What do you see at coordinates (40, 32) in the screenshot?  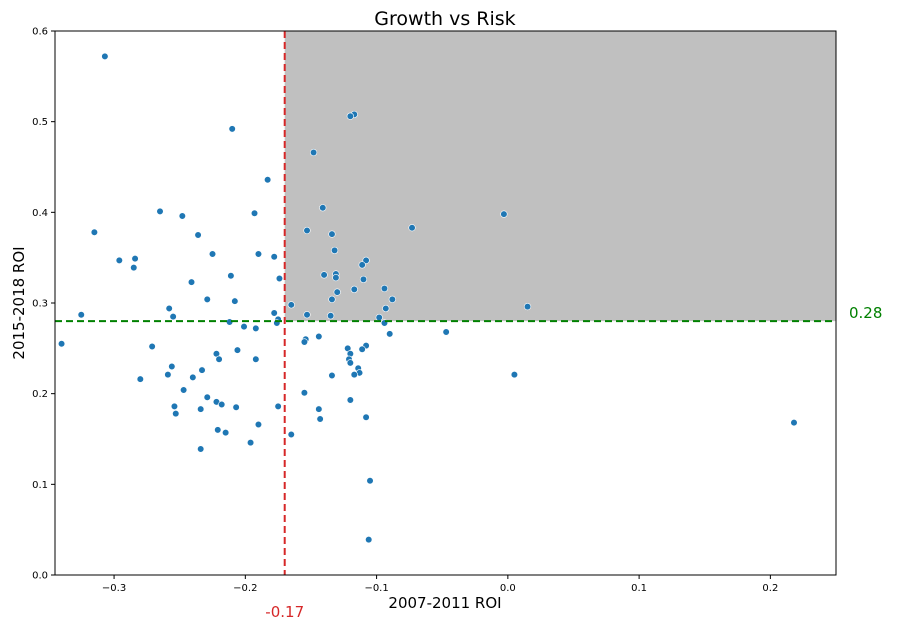 I see `y-tick-label: 0.6` at bounding box center [40, 32].